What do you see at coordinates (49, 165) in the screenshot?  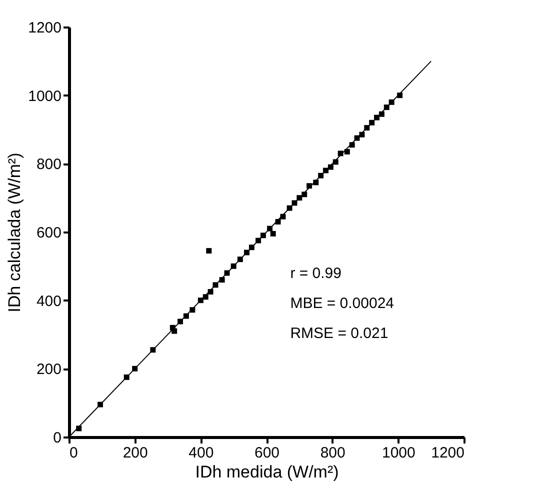 I see `y-tick-label: 800` at bounding box center [49, 165].